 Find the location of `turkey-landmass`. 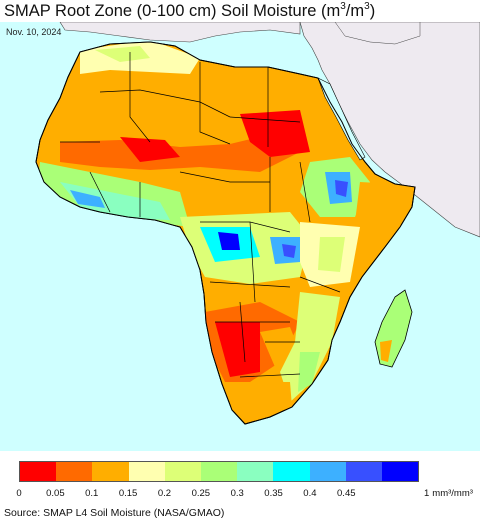

turkey-landmass is located at coordinates (377, 33).